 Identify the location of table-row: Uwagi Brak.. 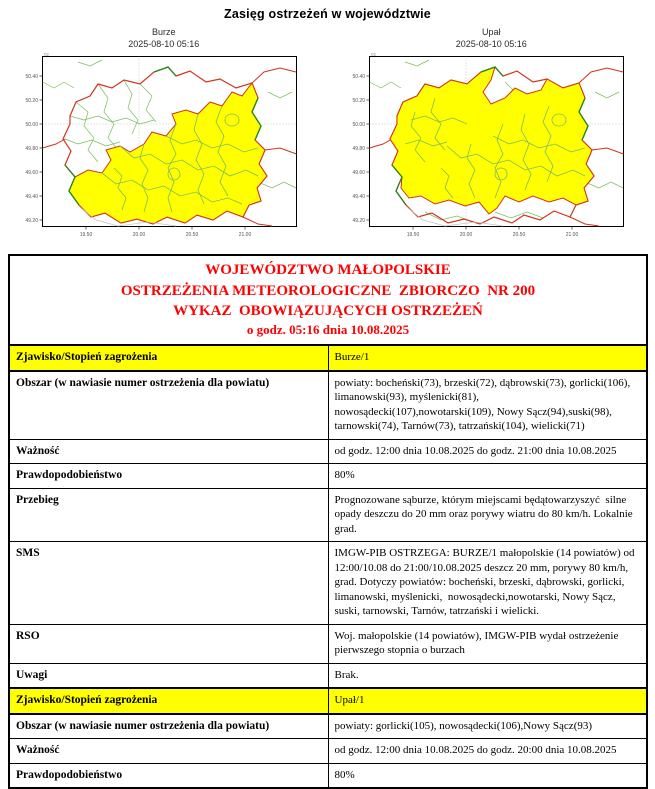
(328, 675).